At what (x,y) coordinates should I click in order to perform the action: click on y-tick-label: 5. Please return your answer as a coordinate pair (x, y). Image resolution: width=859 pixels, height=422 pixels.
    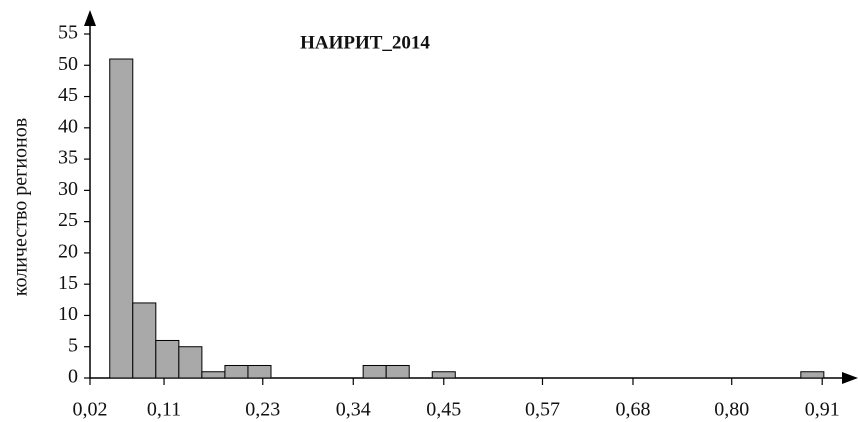
    Looking at the image, I should click on (73, 345).